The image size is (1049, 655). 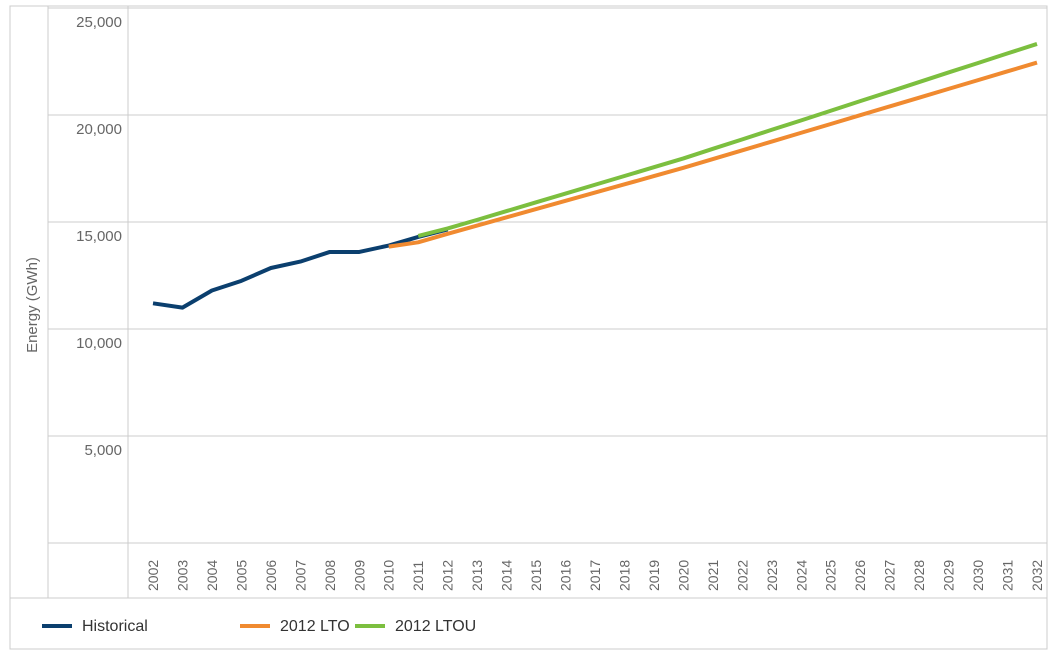 I want to click on x-tick-label: 2031, so click(x=1008, y=575).